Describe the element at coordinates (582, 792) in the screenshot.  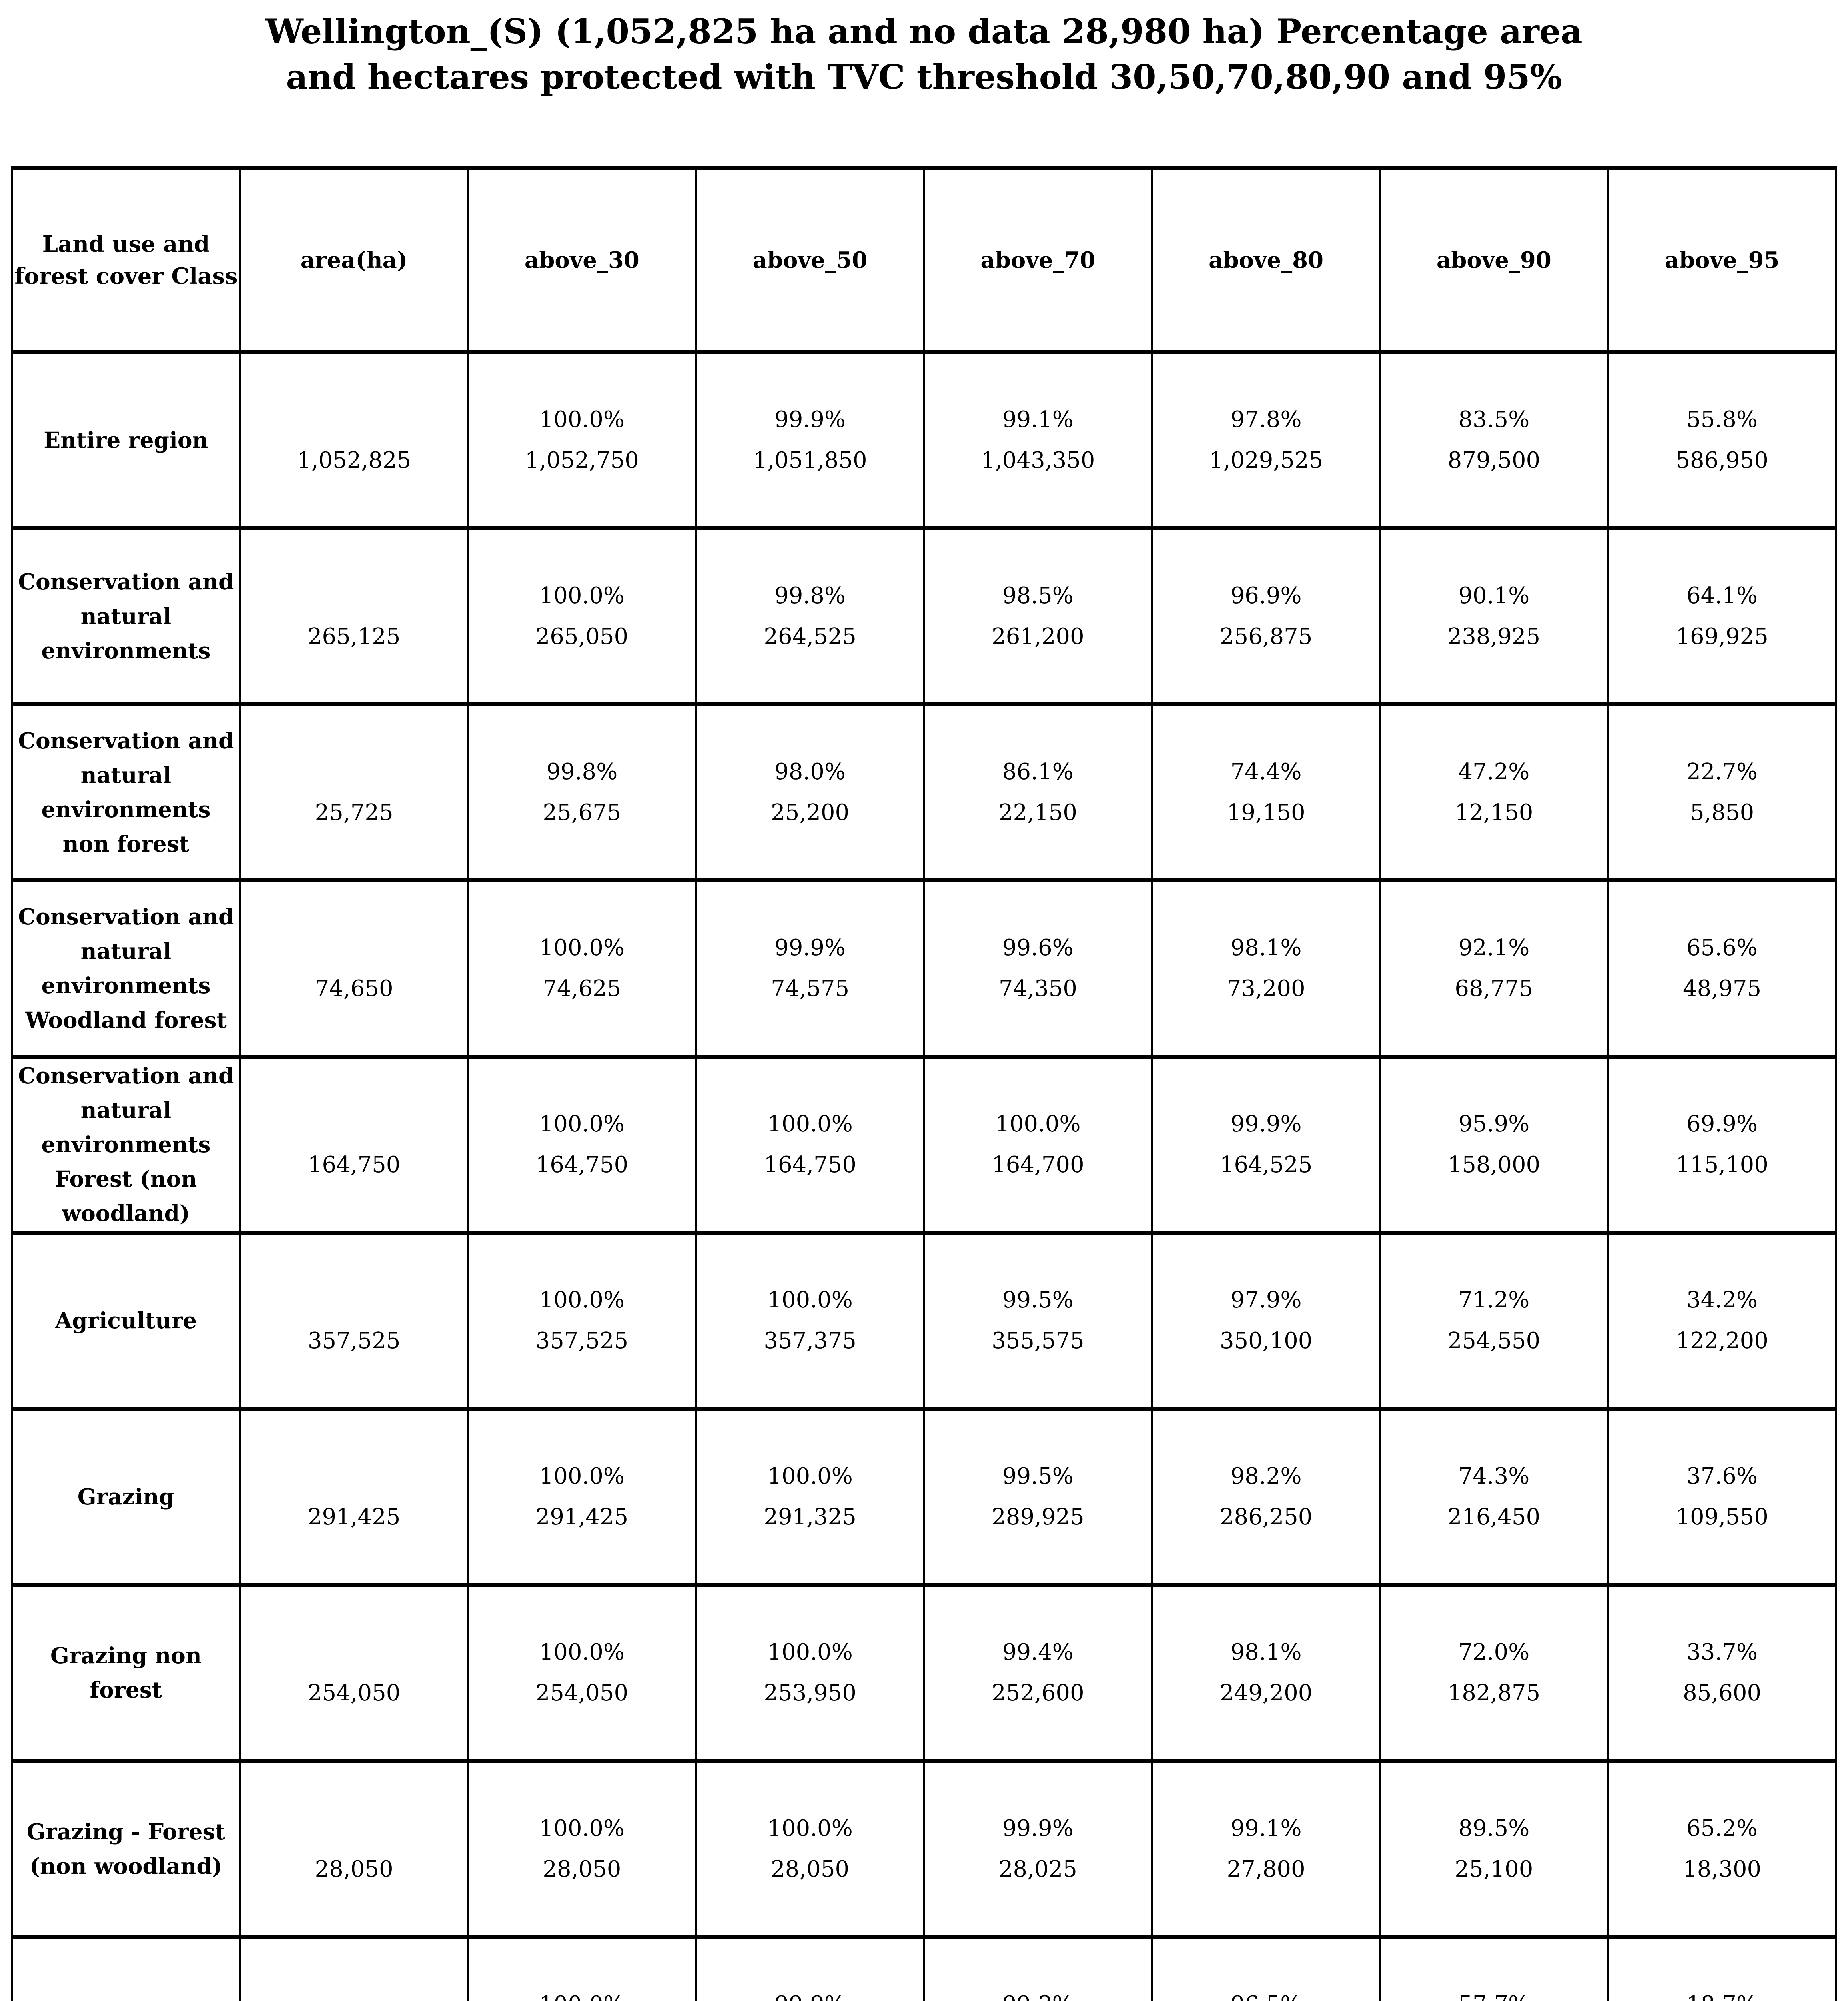
I see `value-cell: 99.8% 25,675` at that location.